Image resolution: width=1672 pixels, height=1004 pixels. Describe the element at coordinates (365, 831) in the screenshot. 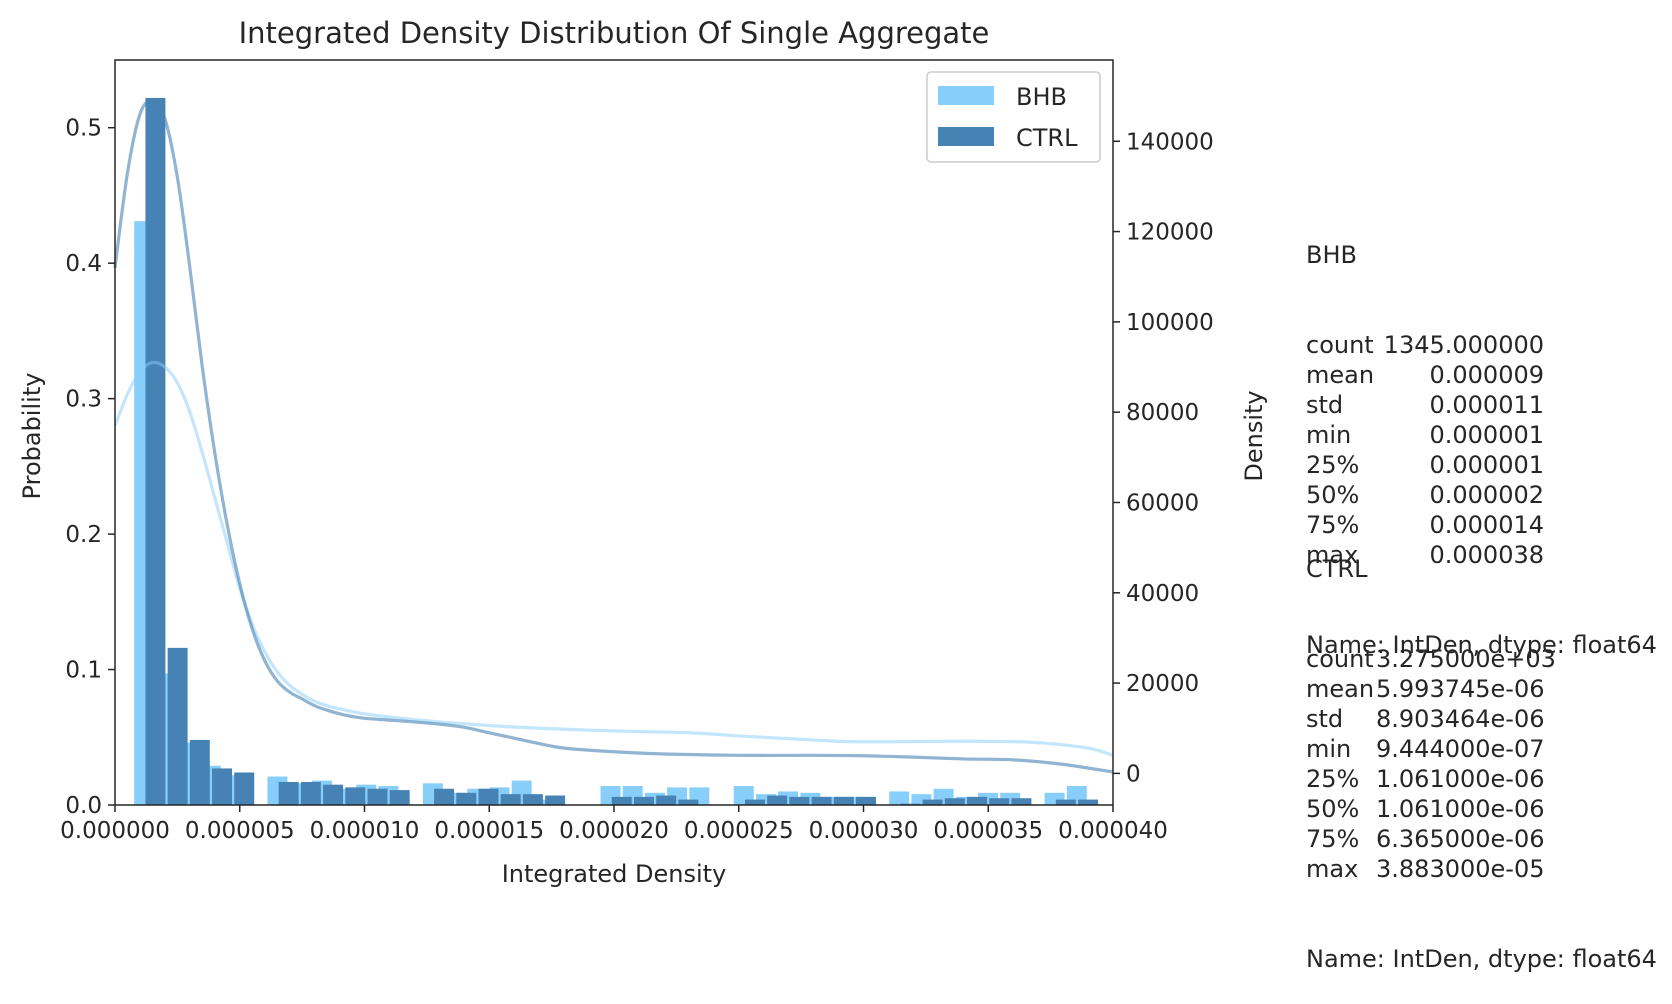

I see `x-tick-label: 0.000010` at that location.